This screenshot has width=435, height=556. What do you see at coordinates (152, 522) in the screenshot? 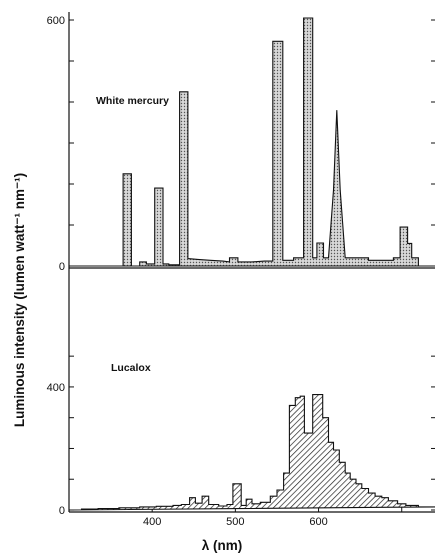
I see `x-tick-label: 400` at bounding box center [152, 522].